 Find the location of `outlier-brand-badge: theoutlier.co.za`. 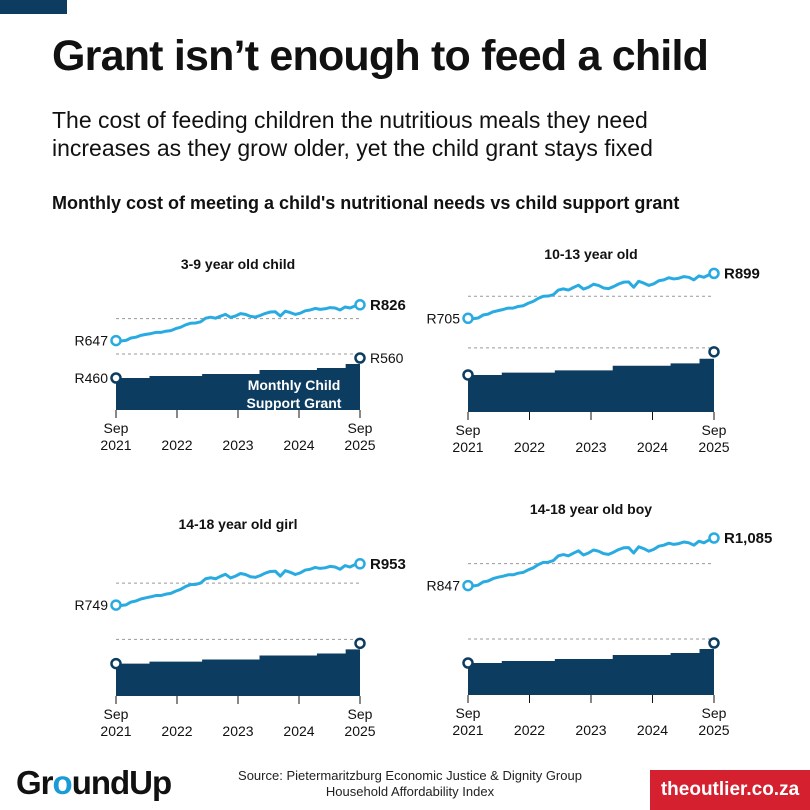

outlier-brand-badge: theoutlier.co.za is located at coordinates (730, 790).